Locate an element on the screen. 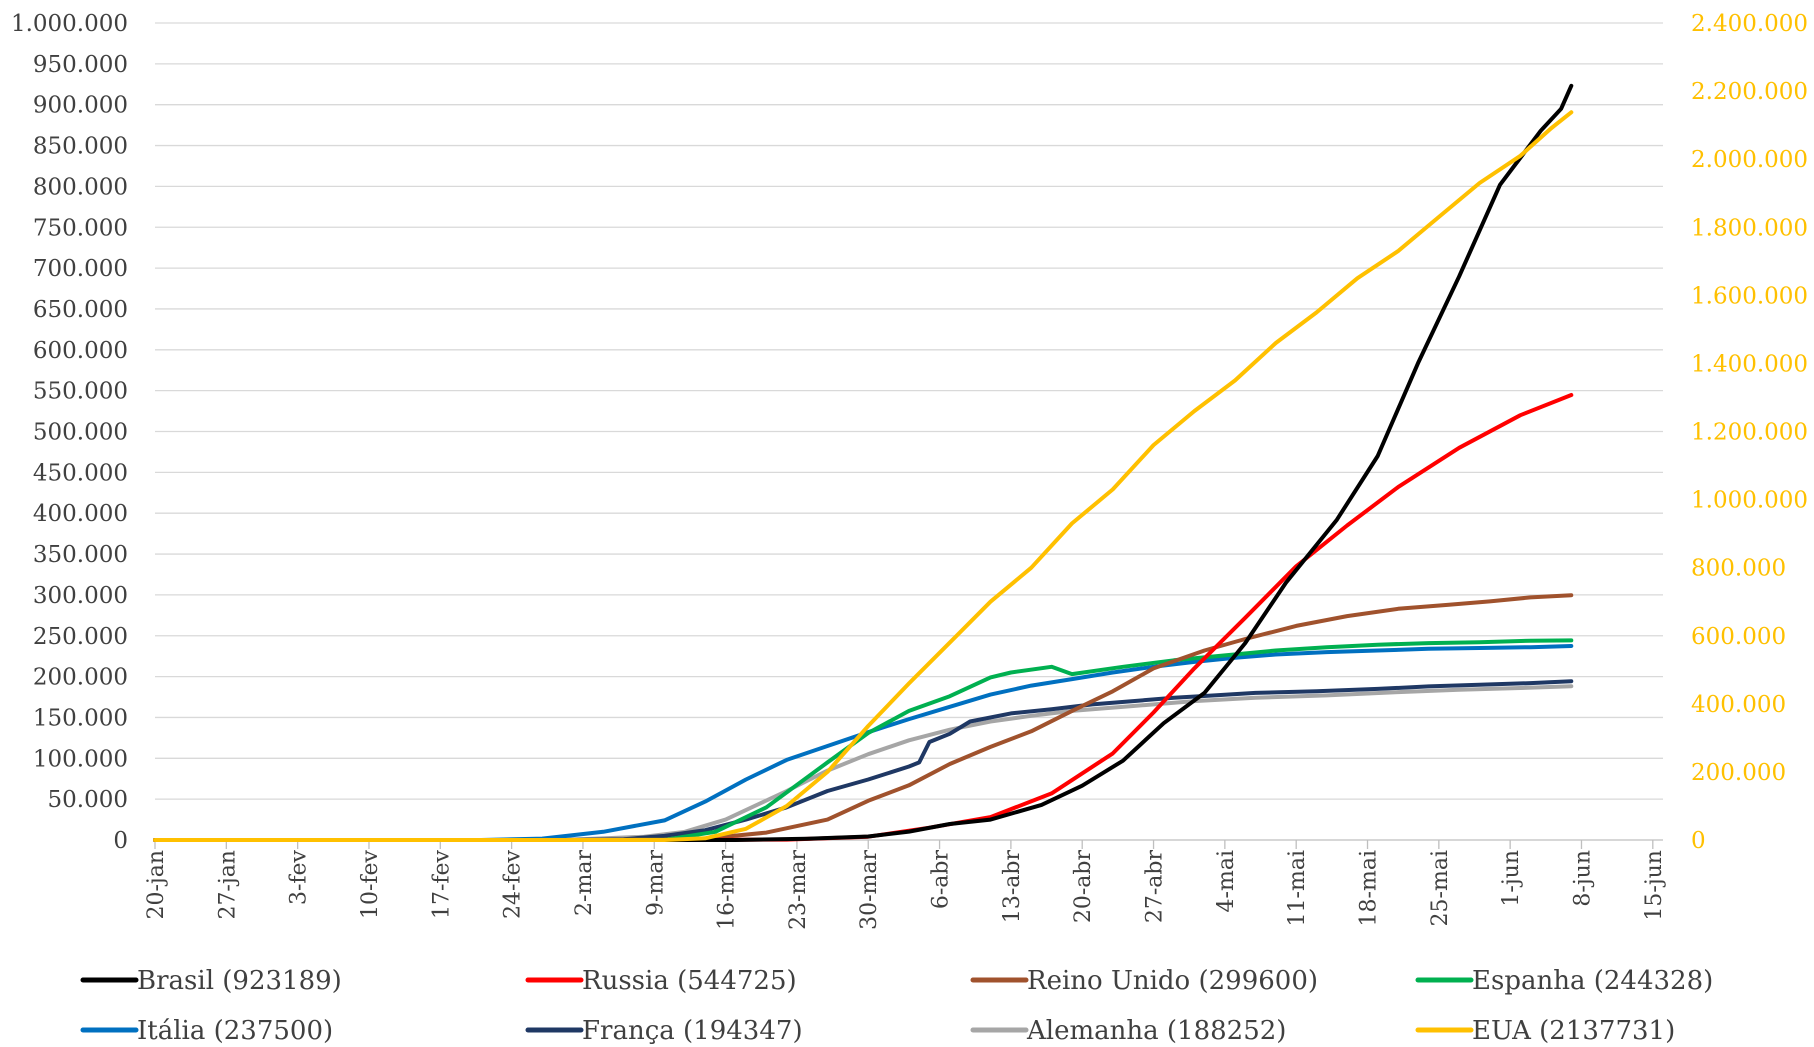  x-tick-label: 3-fev is located at coordinates (299, 877).